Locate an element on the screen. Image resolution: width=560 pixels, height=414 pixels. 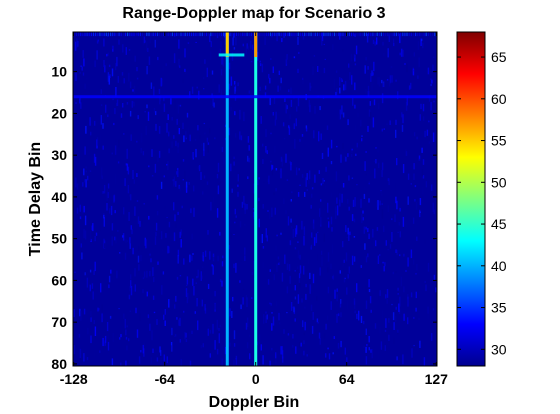
x-tick-label: -128 is located at coordinates (74, 379).